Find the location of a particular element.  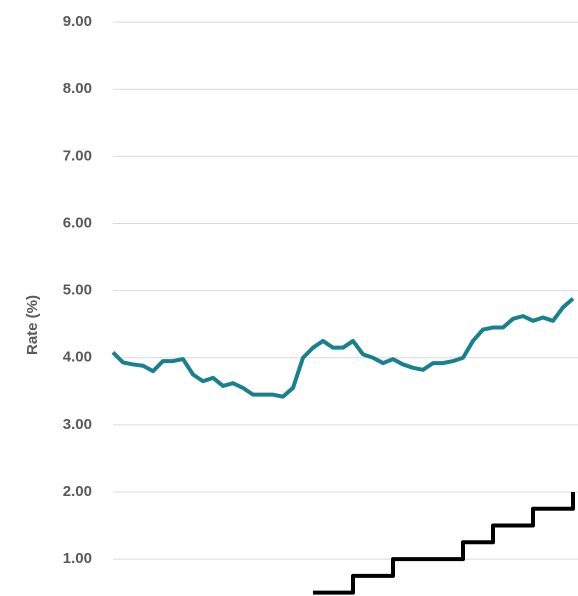

y-tick-label: 8.00 is located at coordinates (77, 88).